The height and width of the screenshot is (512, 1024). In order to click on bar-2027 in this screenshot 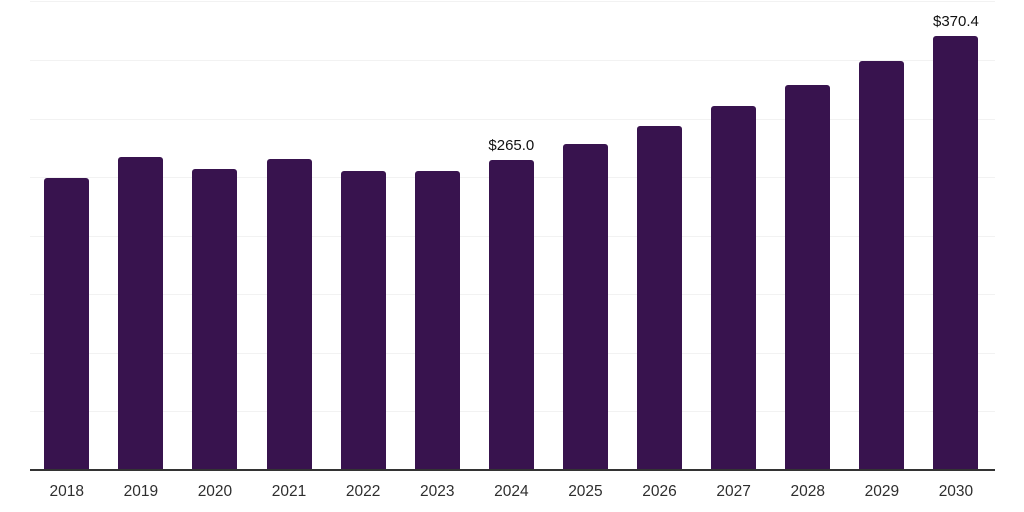, I will do `click(734, 288)`.